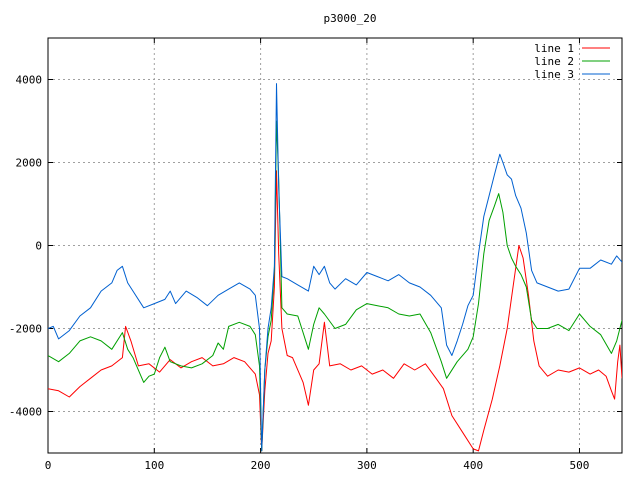  Describe the element at coordinates (48, 465) in the screenshot. I see `x-tick-label: 0` at that location.